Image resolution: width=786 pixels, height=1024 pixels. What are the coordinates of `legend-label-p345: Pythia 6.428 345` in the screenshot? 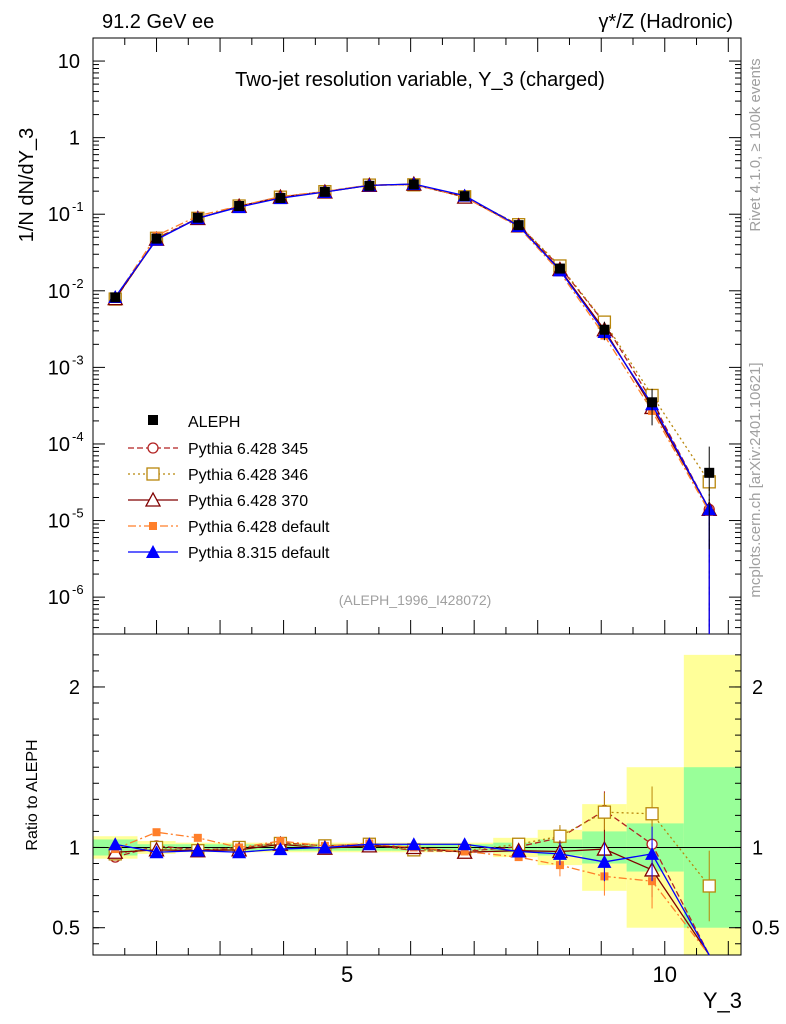 It's located at (248, 449).